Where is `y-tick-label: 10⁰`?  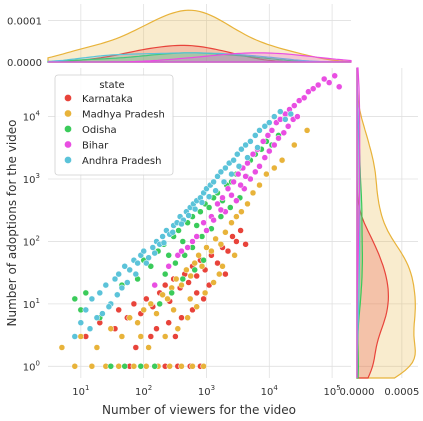
y-tick-label: 10⁰ is located at coordinates (31, 366).